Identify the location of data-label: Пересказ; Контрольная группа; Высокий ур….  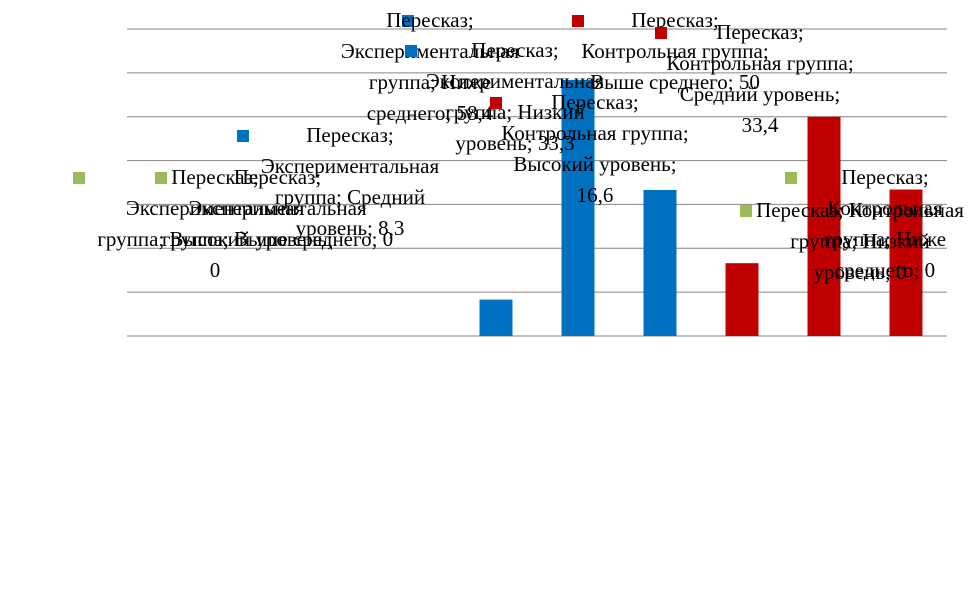
(595, 148).